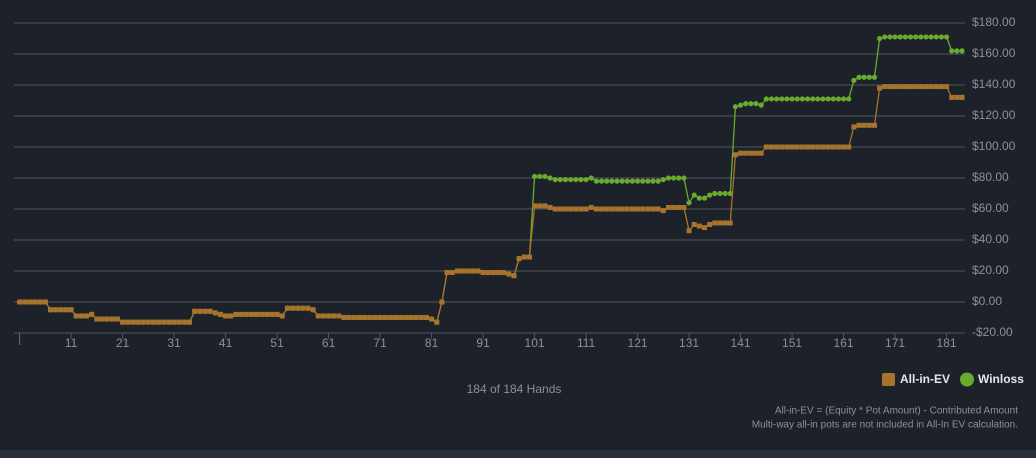 The width and height of the screenshot is (1036, 458). Describe the element at coordinates (990, 270) in the screenshot. I see `y-tick-label: $20.00` at that location.